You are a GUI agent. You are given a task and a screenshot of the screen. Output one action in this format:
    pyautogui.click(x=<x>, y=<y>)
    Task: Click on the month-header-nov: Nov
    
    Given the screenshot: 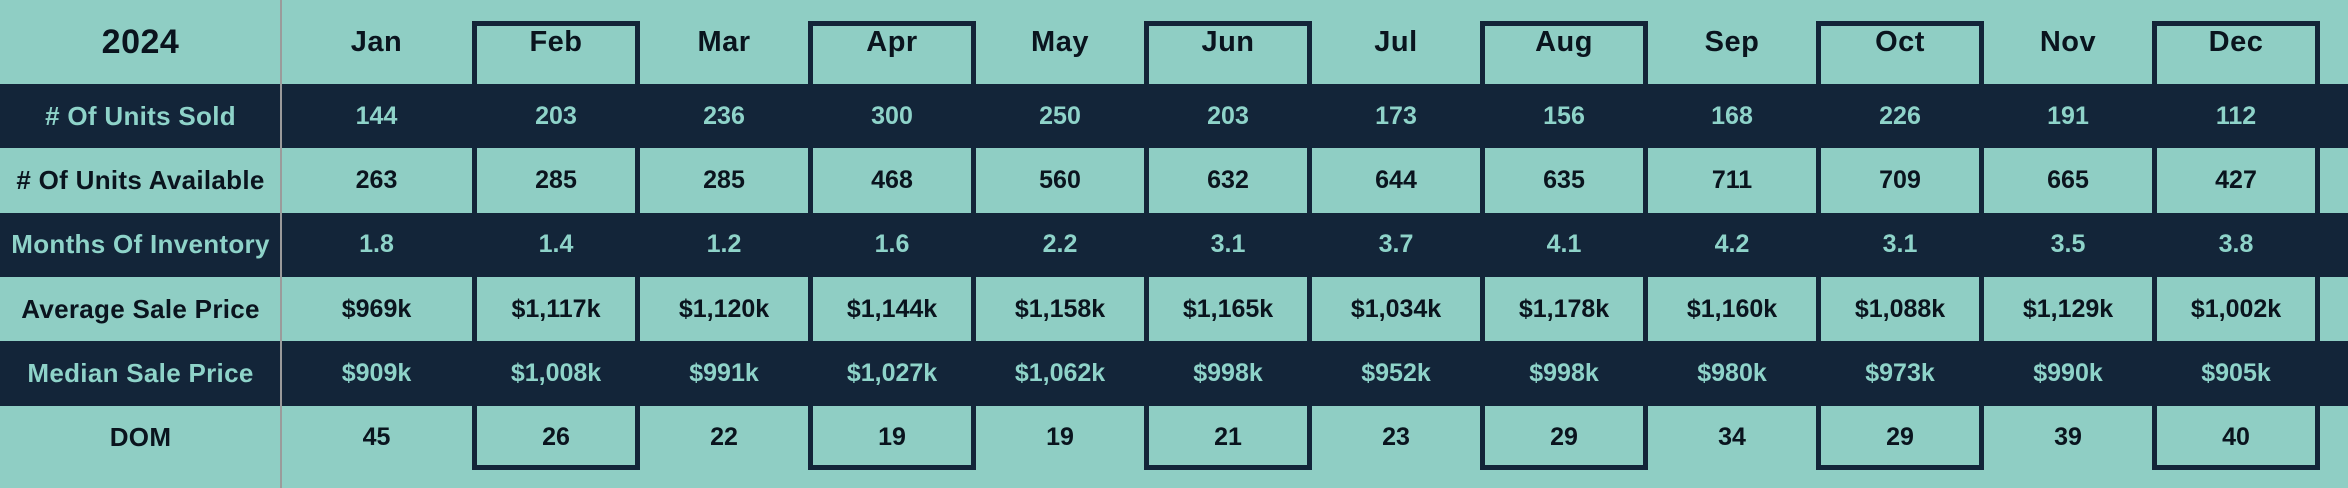 What is the action you would take?
    pyautogui.click(x=2068, y=41)
    